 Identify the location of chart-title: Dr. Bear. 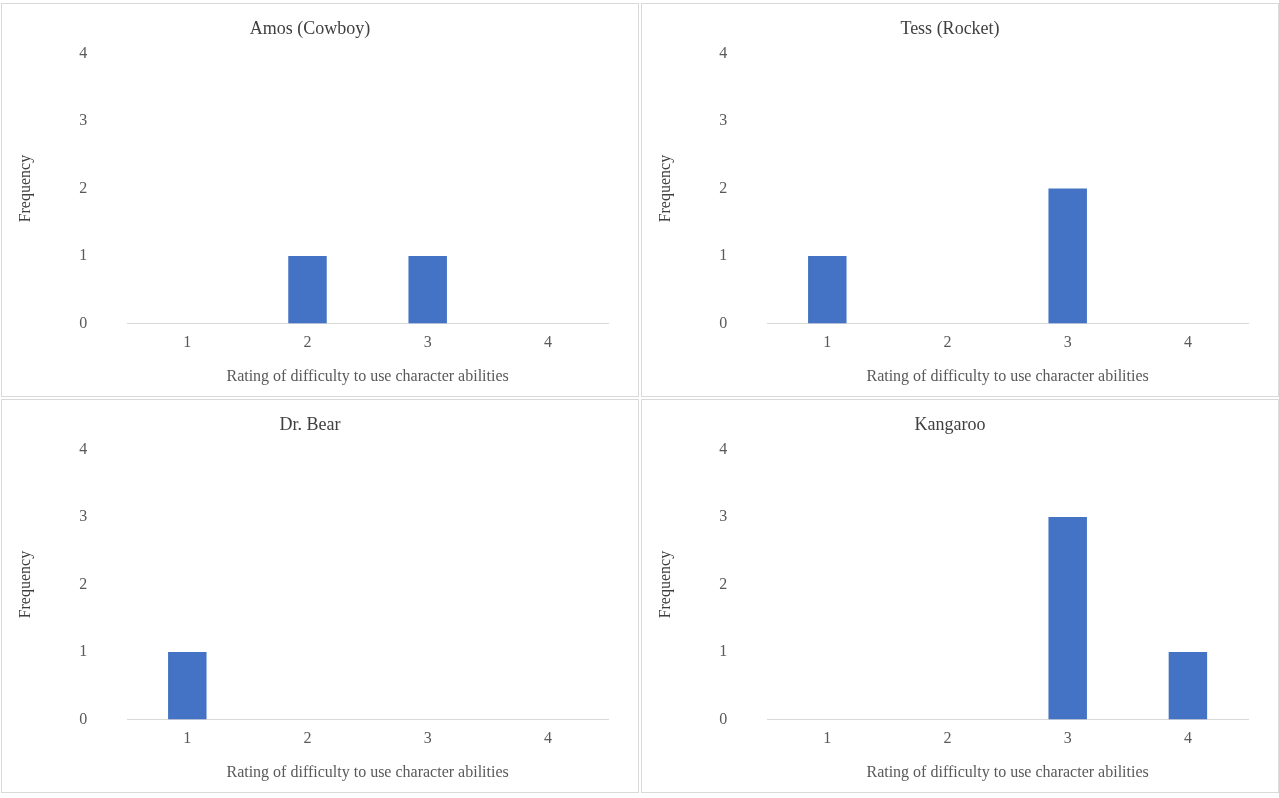
(310, 423).